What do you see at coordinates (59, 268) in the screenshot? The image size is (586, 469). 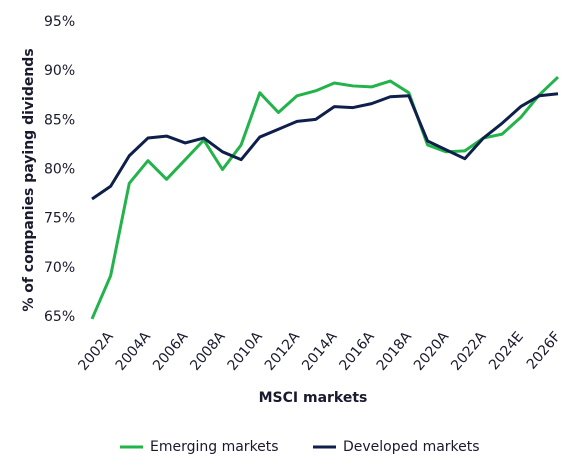 I see `y-tick-label: 70%` at bounding box center [59, 268].